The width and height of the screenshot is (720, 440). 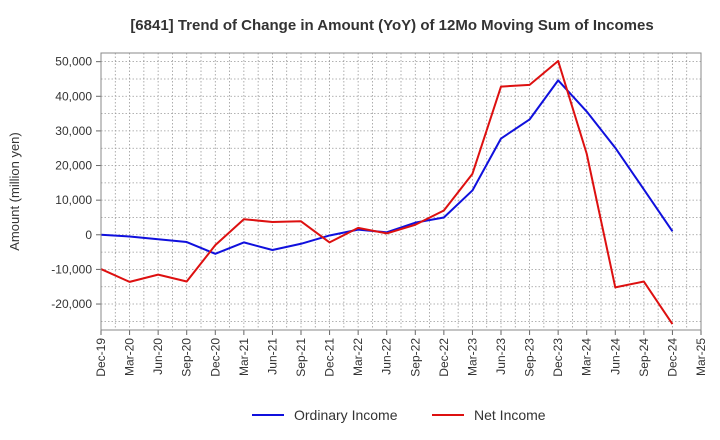 What do you see at coordinates (215, 357) in the screenshot?
I see `x-tick-label: Dec-20` at bounding box center [215, 357].